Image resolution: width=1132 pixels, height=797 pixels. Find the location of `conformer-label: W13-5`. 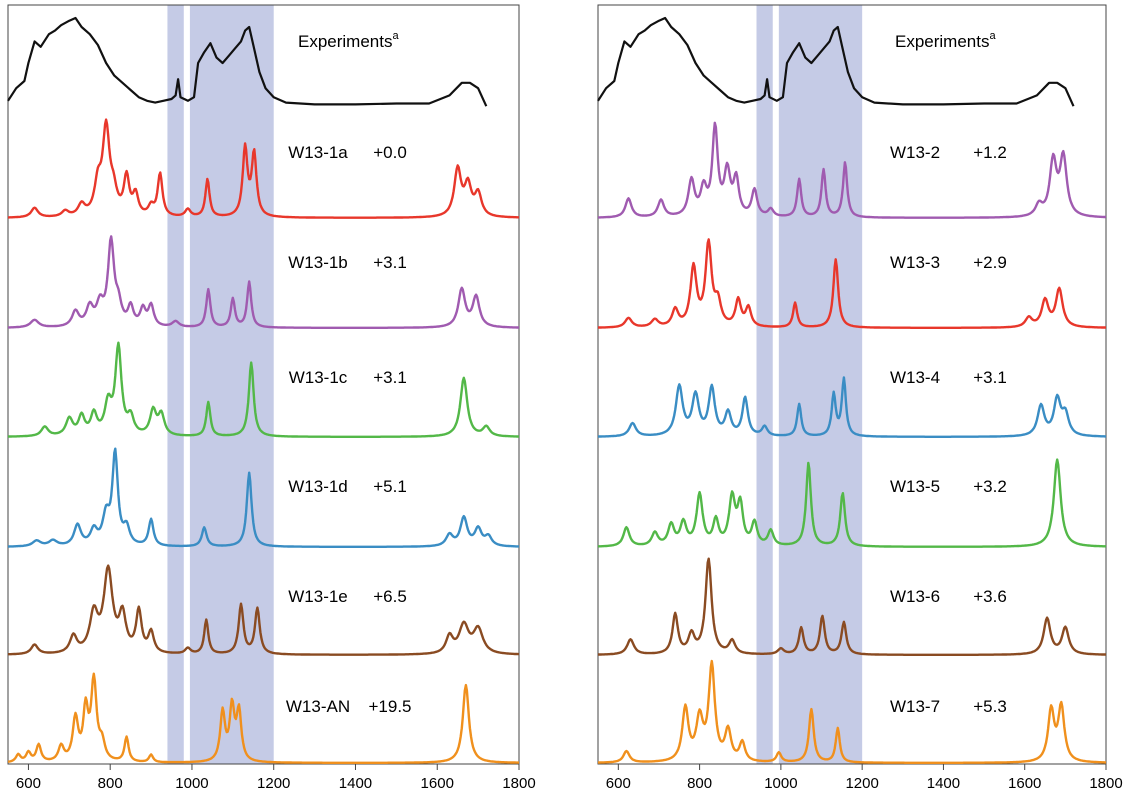

conformer-label: W13-5 is located at coordinates (915, 486).